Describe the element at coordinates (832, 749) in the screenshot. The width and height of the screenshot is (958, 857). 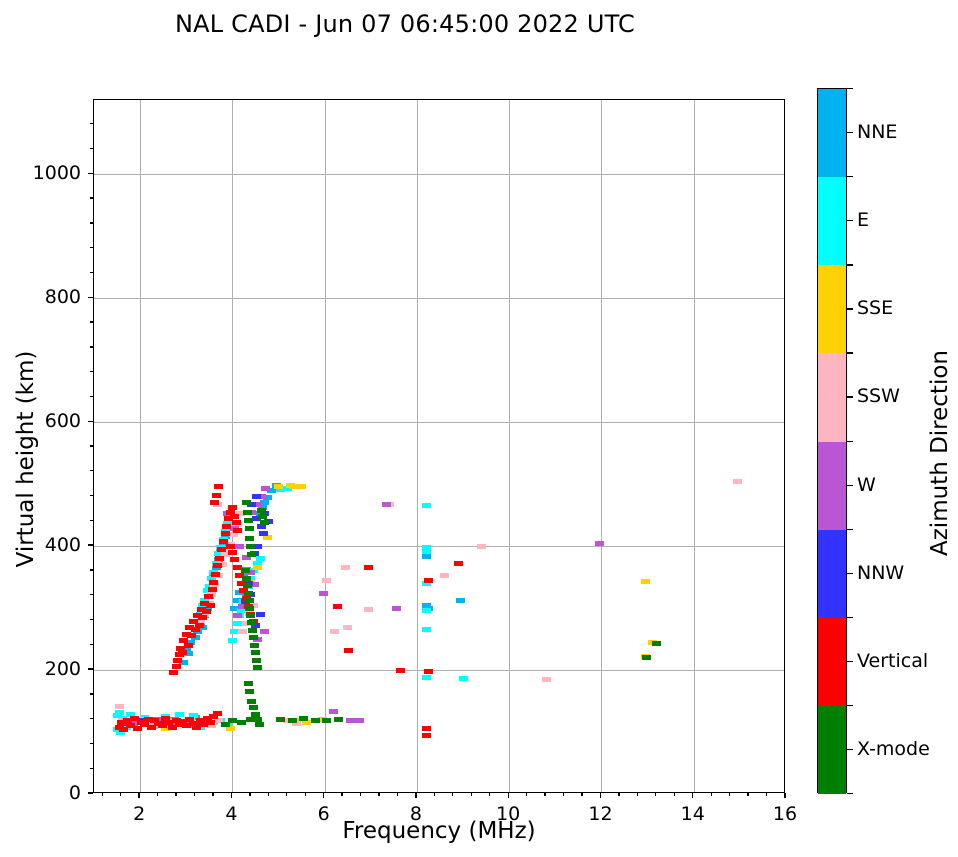
I see `colorbar-segment-x-mode` at that location.